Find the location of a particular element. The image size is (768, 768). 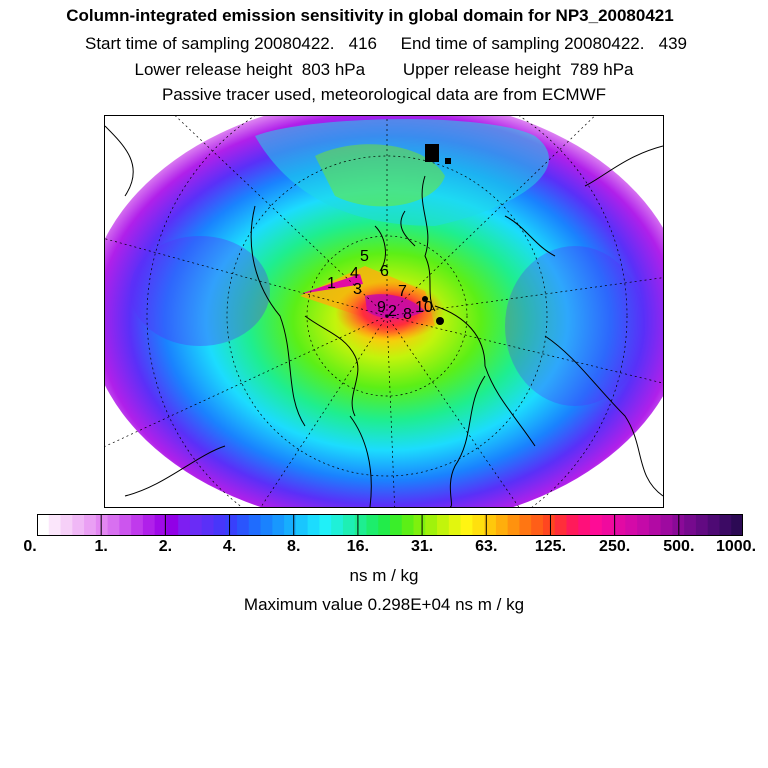

release-label-4: 4 is located at coordinates (354, 273).